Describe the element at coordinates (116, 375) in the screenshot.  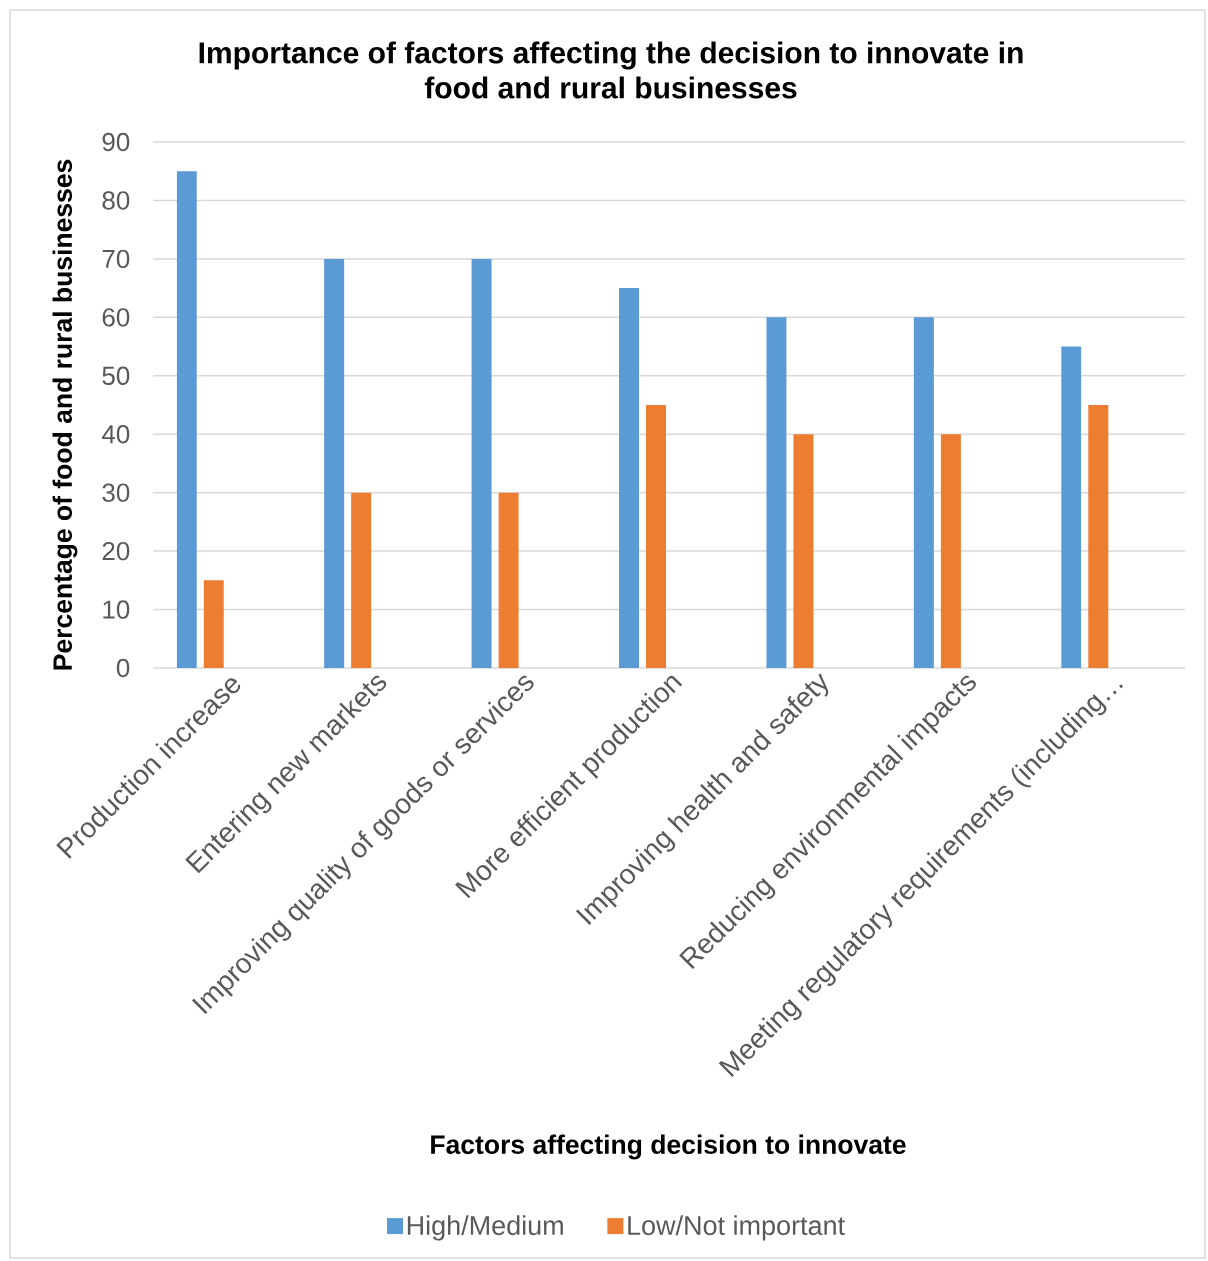
I see `y-tick-label: 50` at that location.